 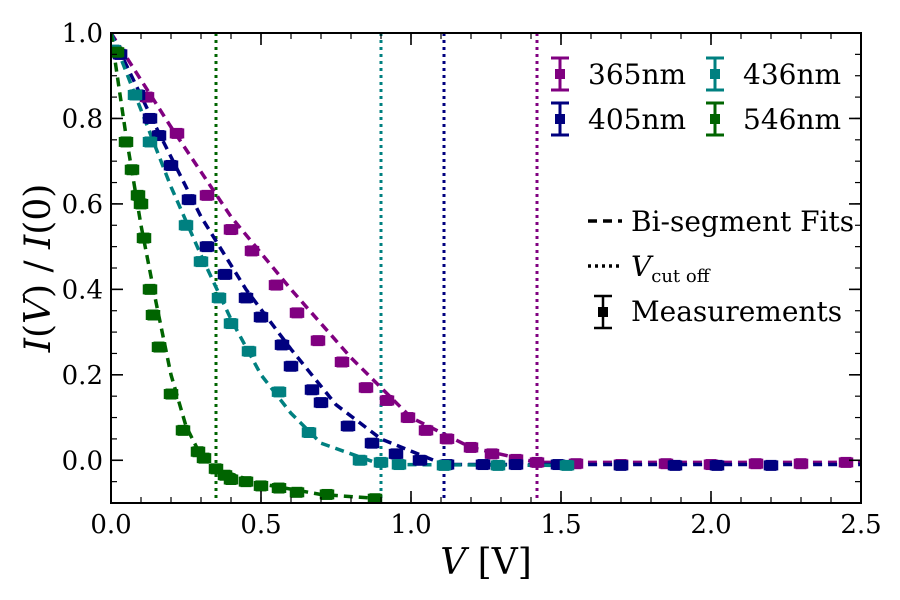 What do you see at coordinates (671, 268) in the screenshot?
I see `legend-cutoff-label: Vcut off` at bounding box center [671, 268].